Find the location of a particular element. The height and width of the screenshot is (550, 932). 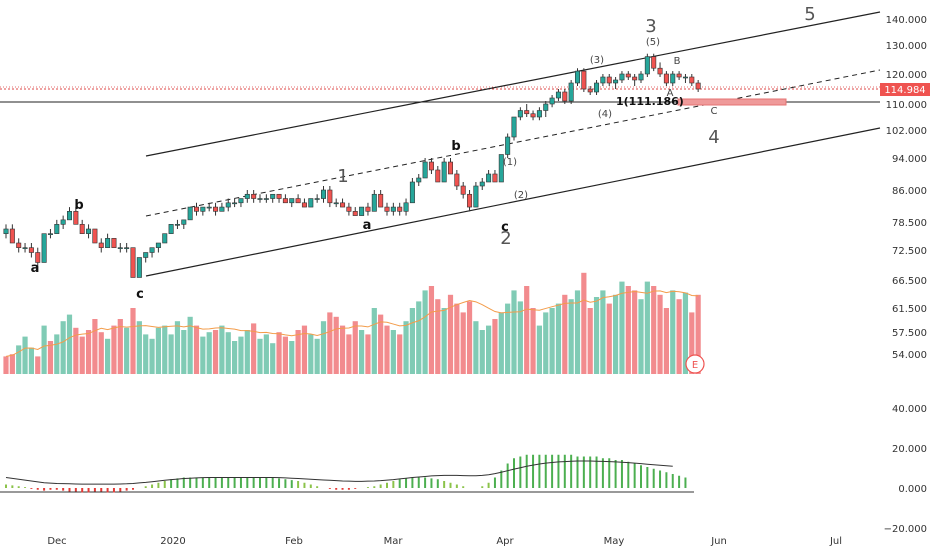

earnings-marker-label: E is located at coordinates (695, 365).